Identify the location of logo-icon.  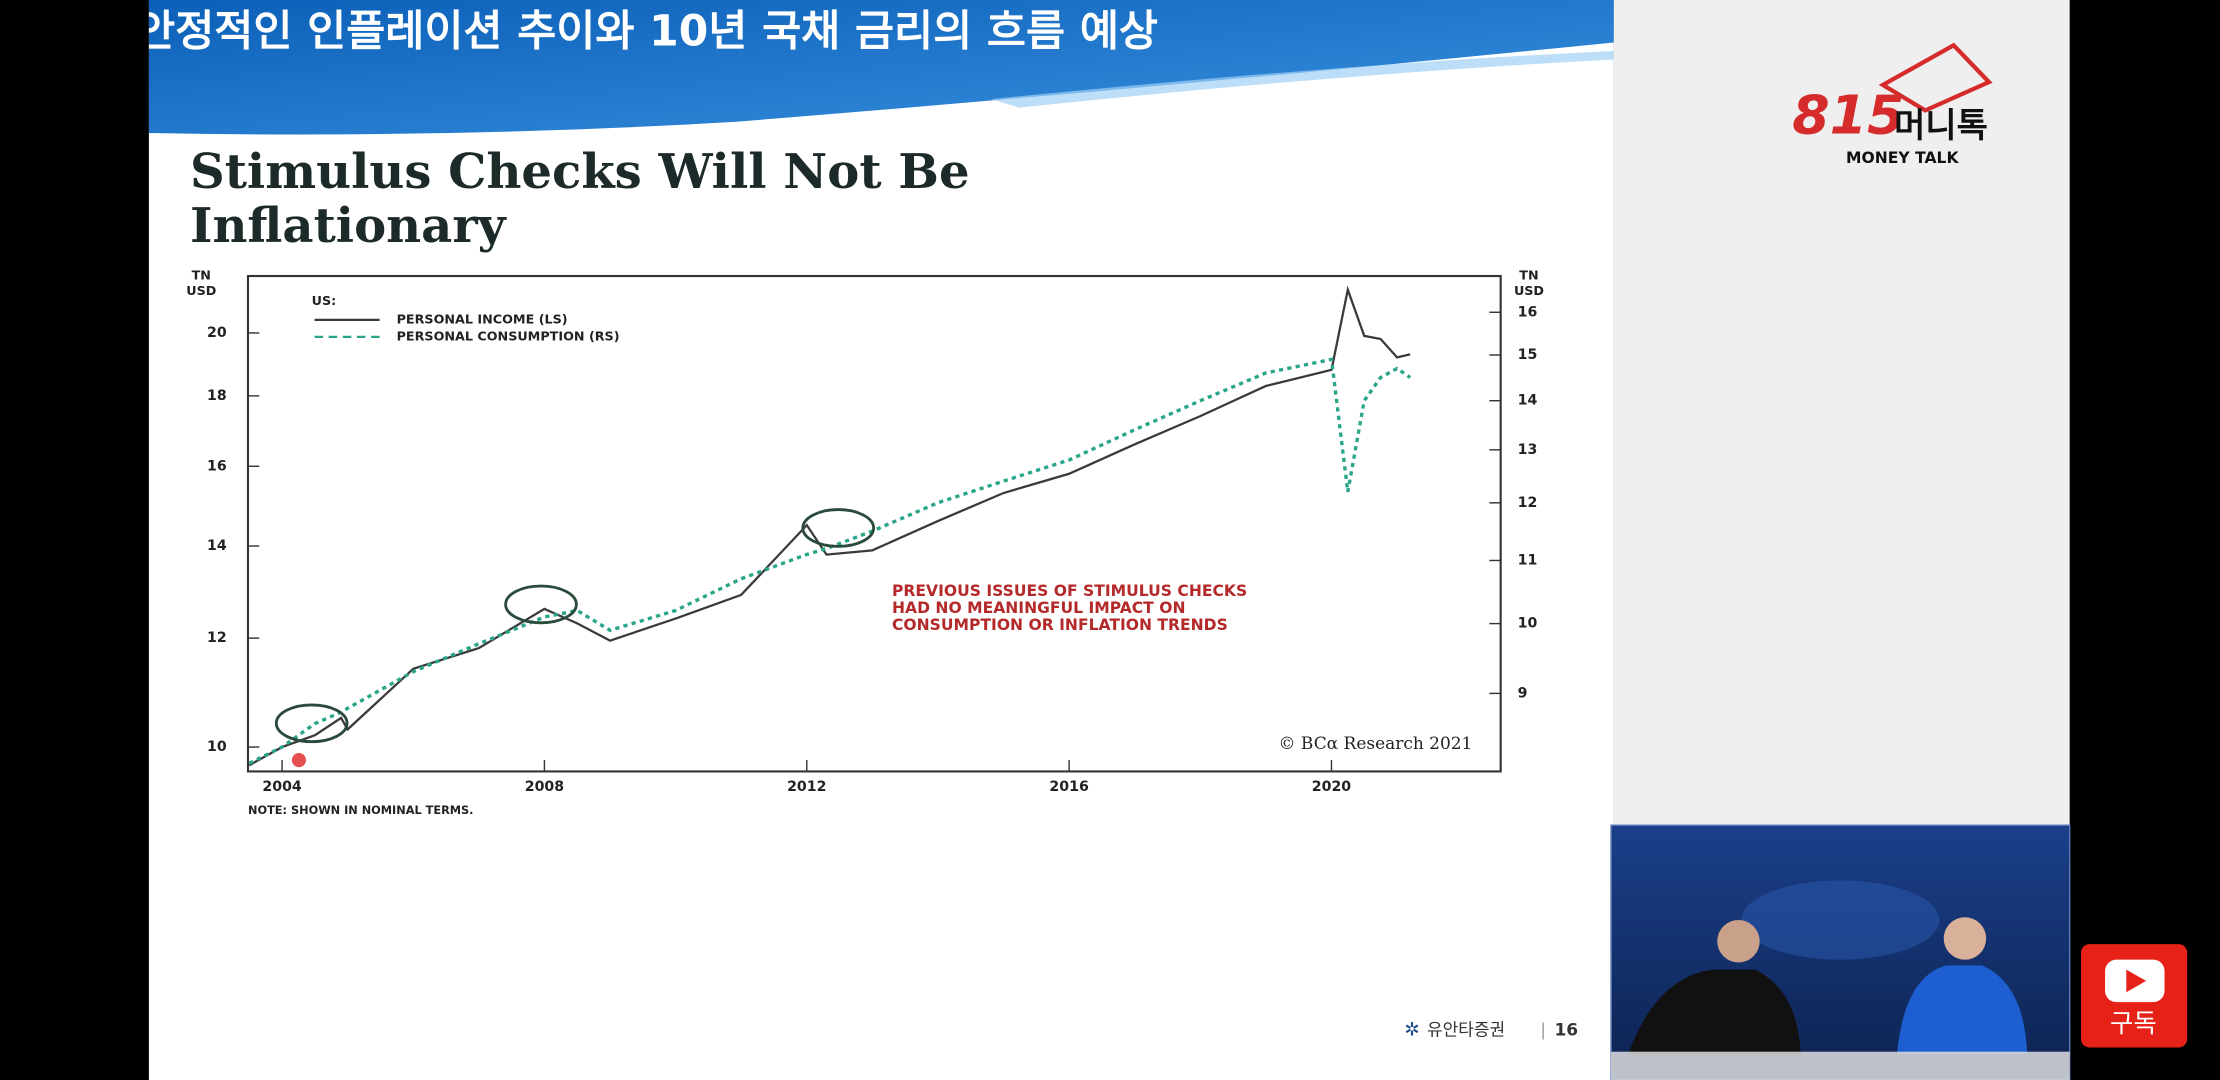
(1935, 77).